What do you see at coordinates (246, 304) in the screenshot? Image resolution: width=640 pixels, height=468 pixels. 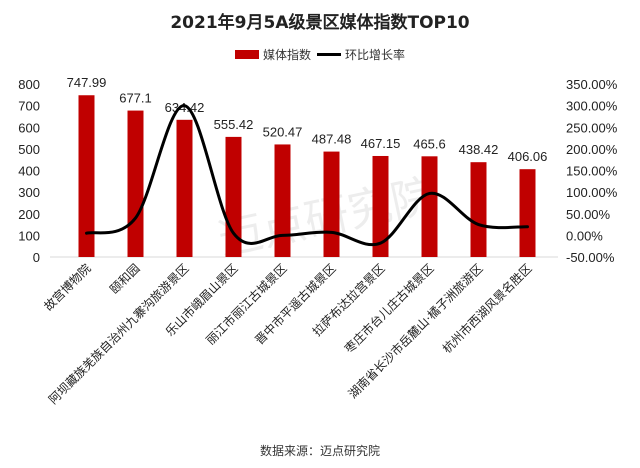 I see `category-label: 丽江市丽江古城景区` at bounding box center [246, 304].